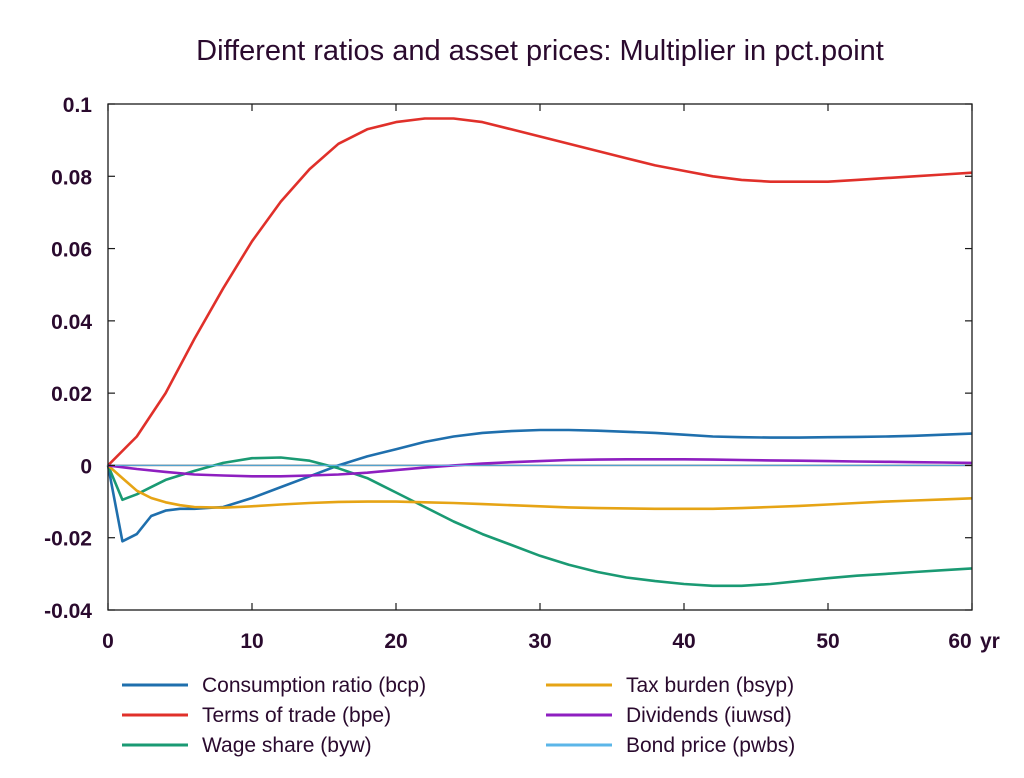  What do you see at coordinates (71, 394) in the screenshot?
I see `y-tick-label: 0.02` at bounding box center [71, 394].